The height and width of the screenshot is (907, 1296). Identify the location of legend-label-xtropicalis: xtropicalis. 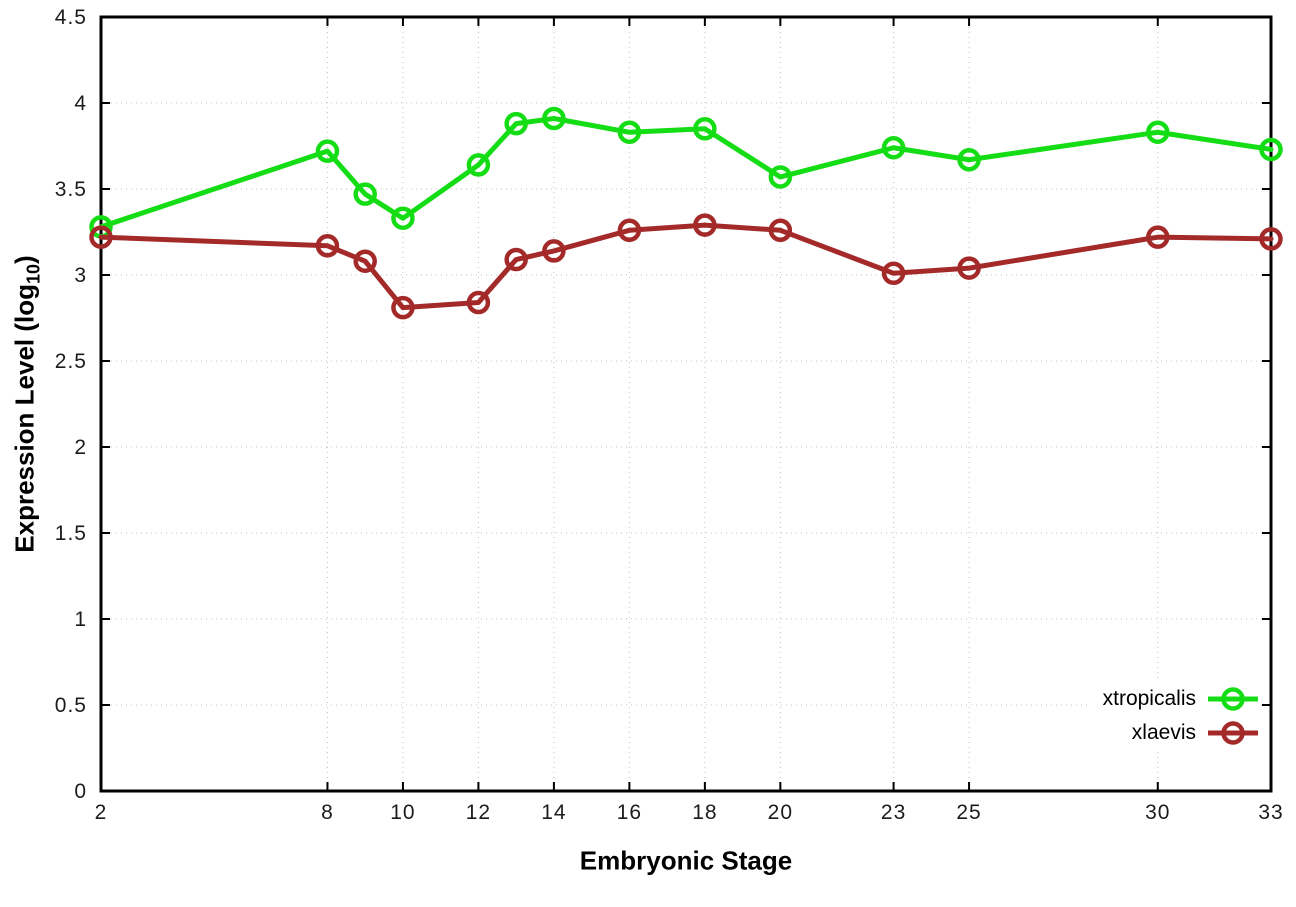
(1149, 698).